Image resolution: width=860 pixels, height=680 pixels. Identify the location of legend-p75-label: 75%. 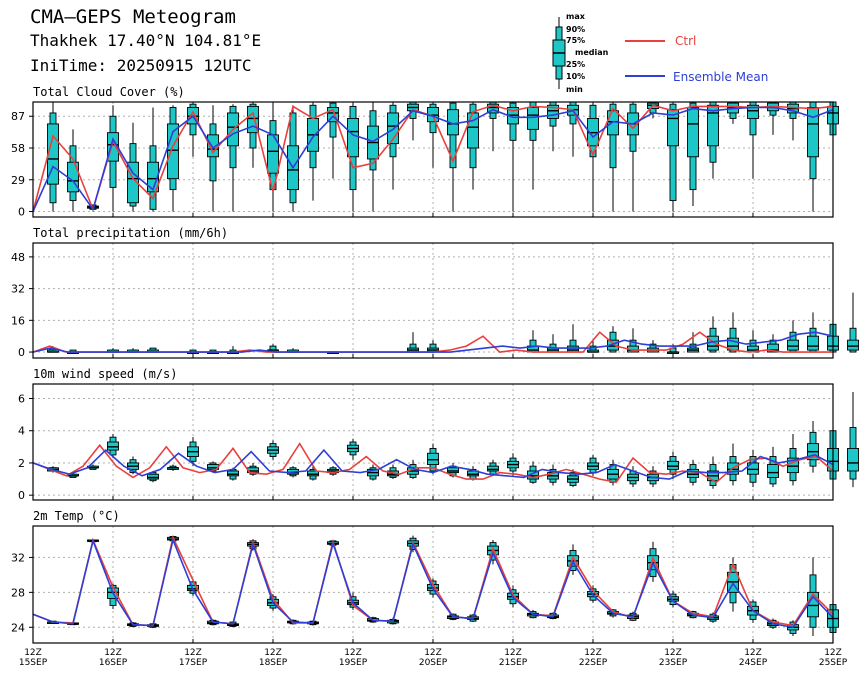
(576, 40).